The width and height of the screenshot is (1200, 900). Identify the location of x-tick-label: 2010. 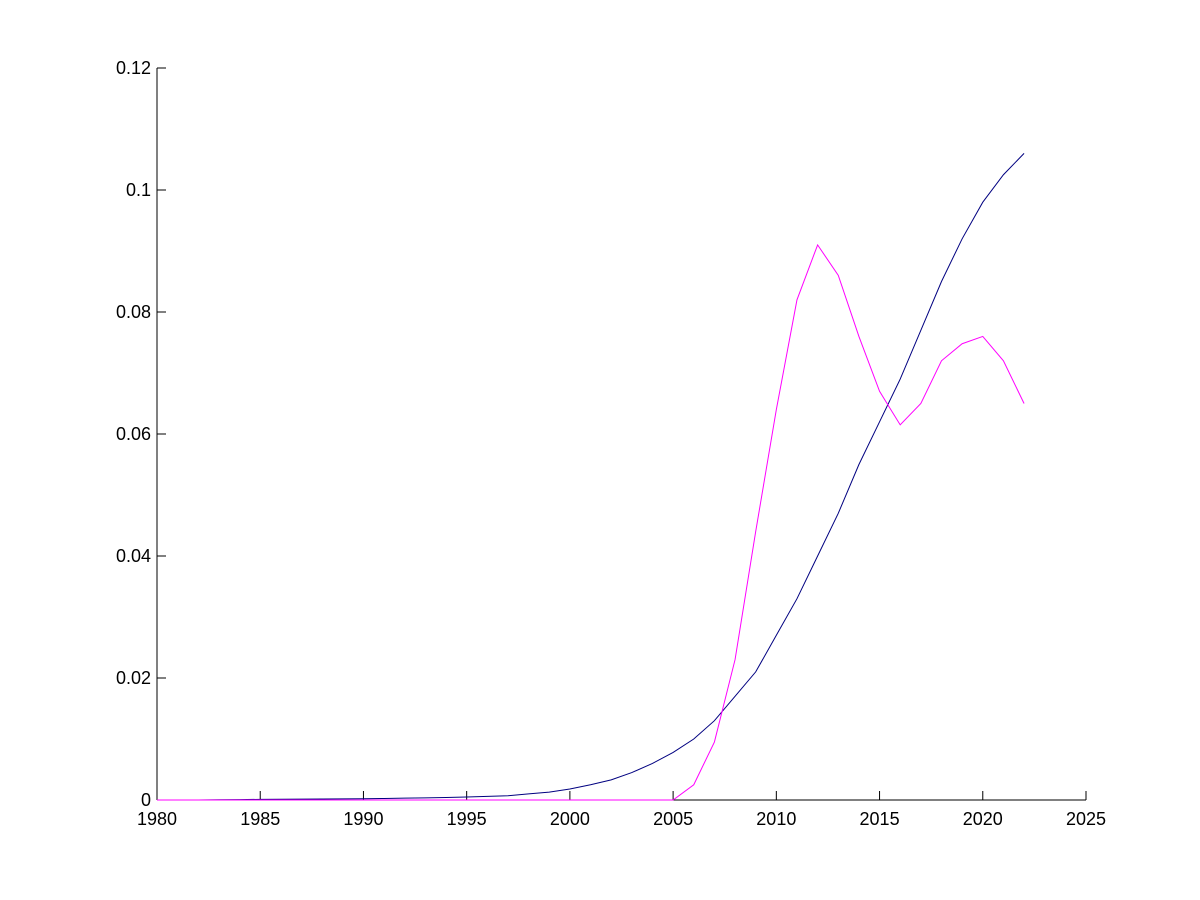
(776, 819).